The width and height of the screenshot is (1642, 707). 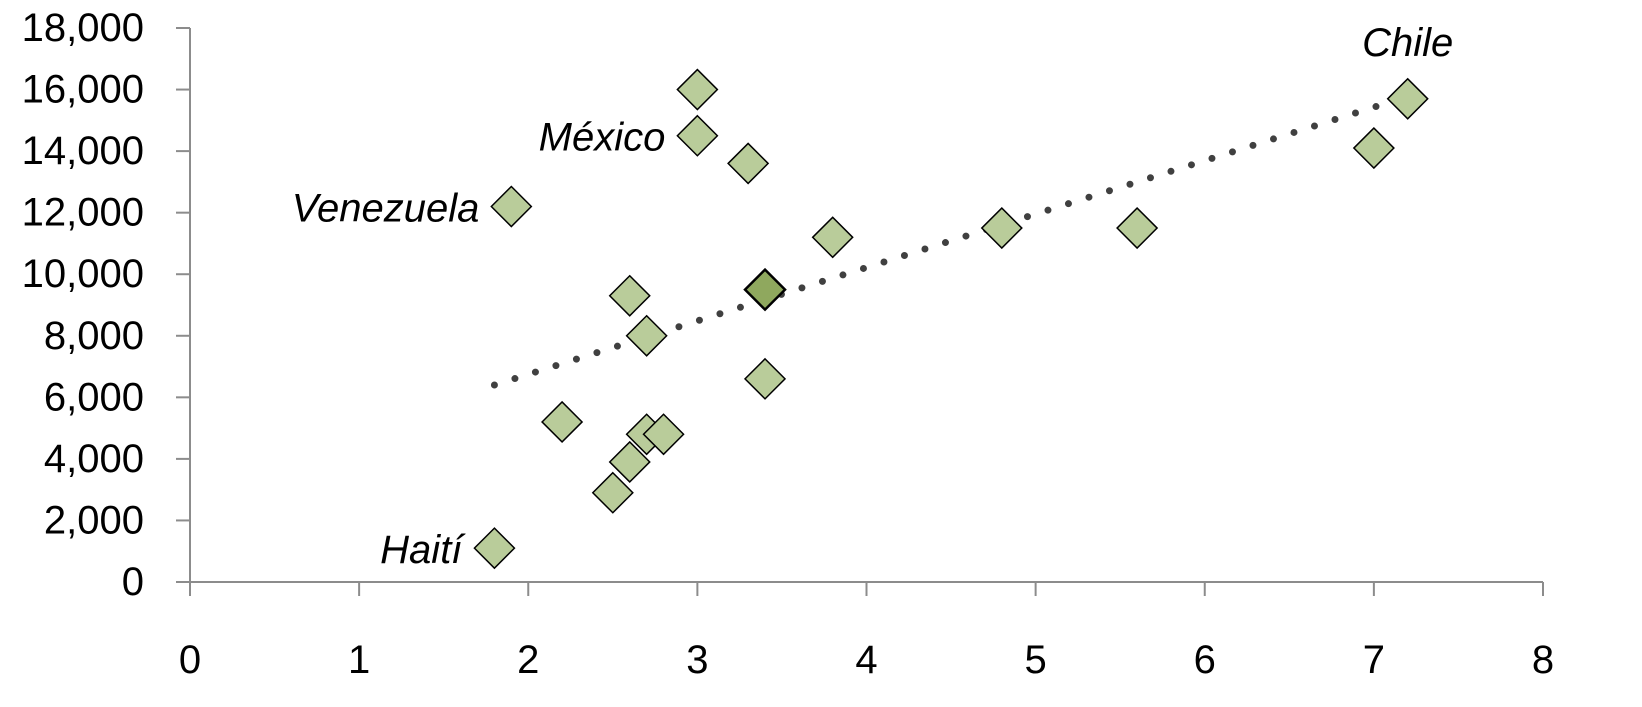 I want to click on x-tick-label: 4, so click(x=866, y=660).